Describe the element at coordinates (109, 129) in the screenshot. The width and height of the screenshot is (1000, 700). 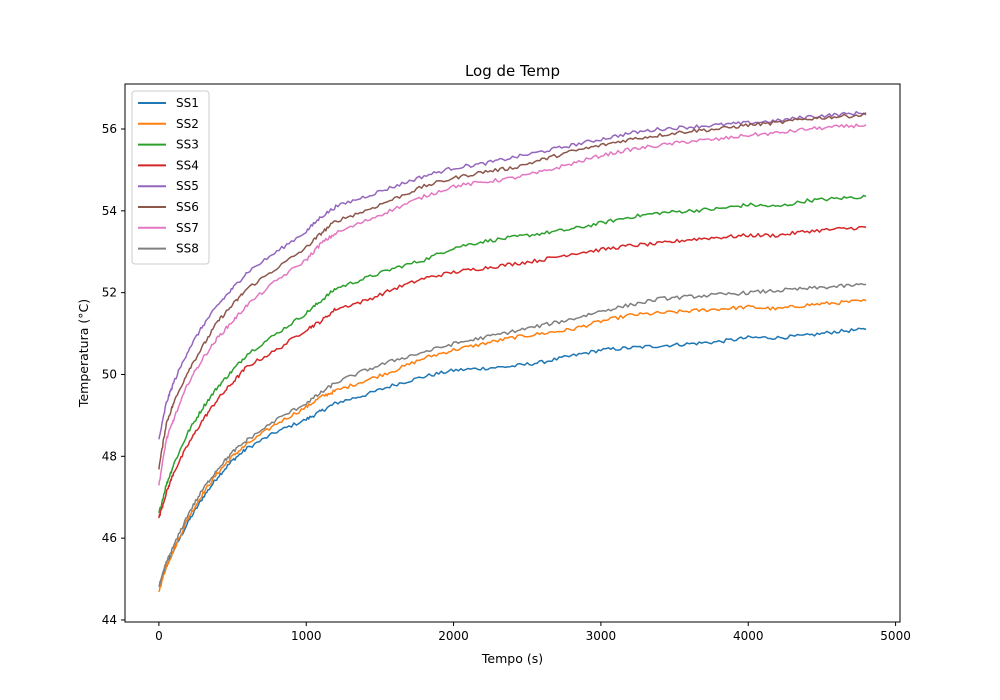
I see `y-tick-label: 56` at that location.